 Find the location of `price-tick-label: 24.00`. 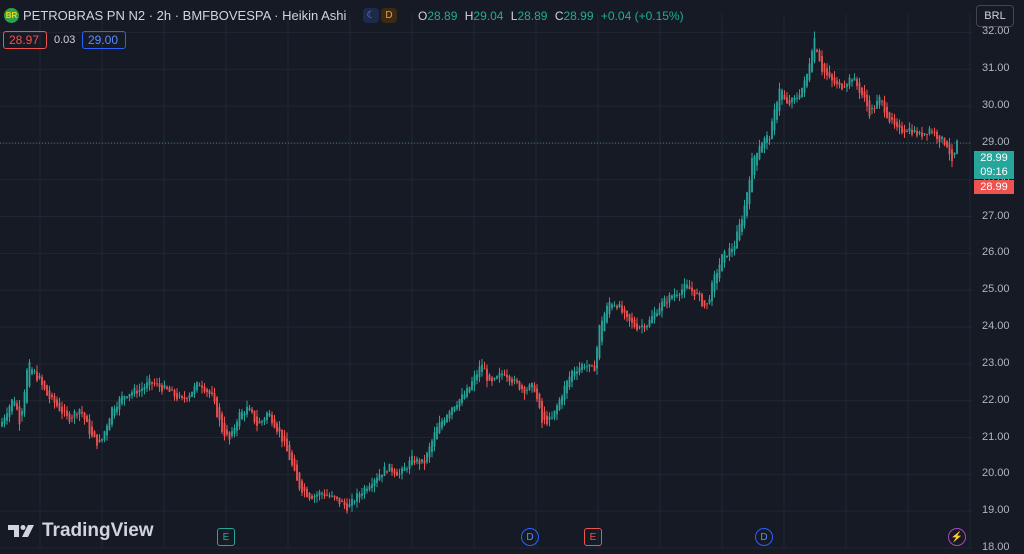

price-tick-label: 24.00 is located at coordinates (996, 326).